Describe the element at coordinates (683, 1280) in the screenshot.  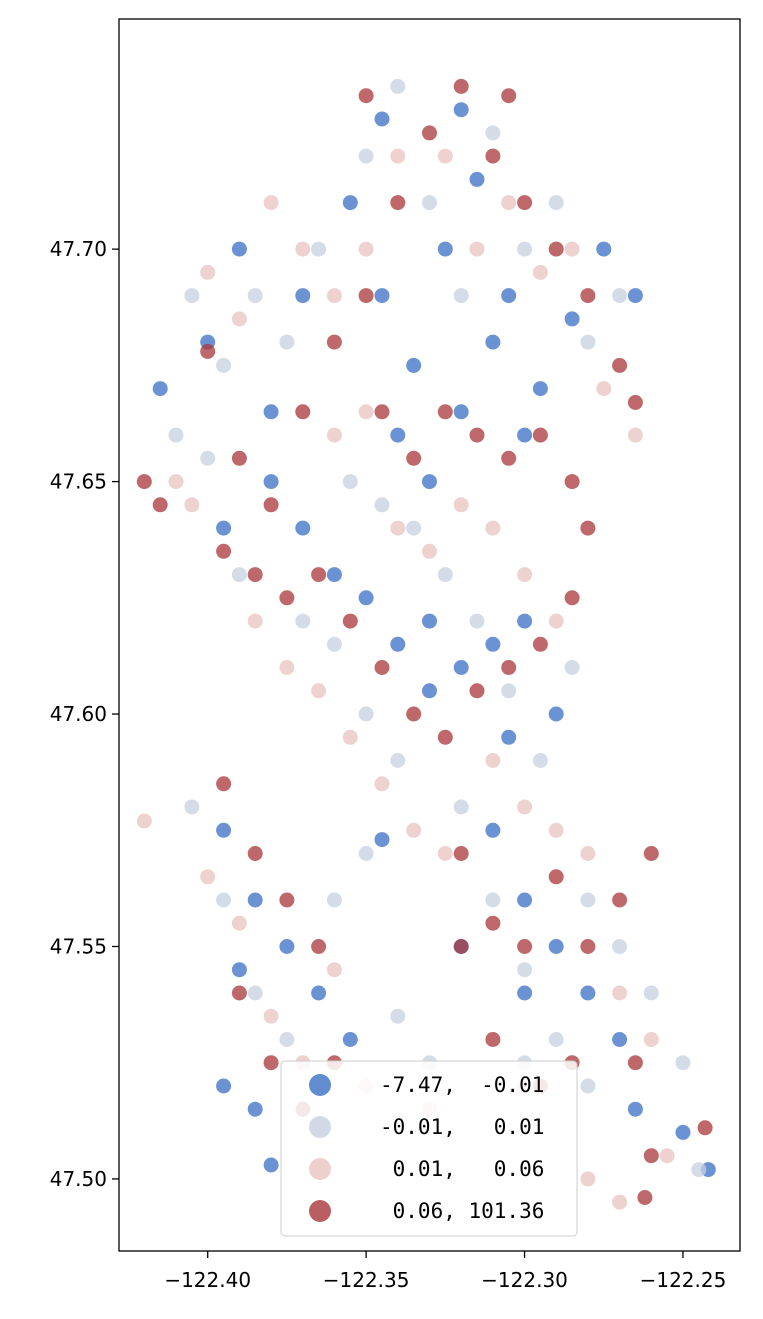
I see `x-tick-label: −122.25` at that location.